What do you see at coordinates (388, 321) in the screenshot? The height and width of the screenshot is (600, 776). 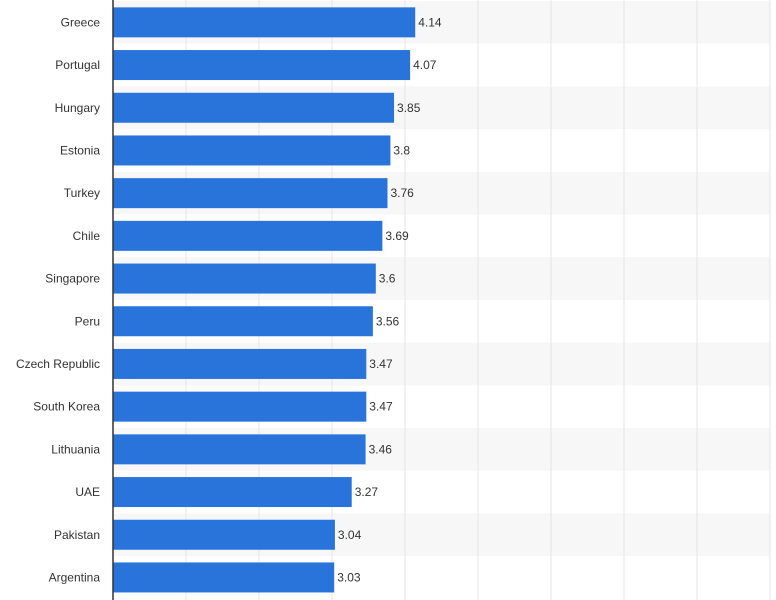 I see `value-label: 3.56` at bounding box center [388, 321].